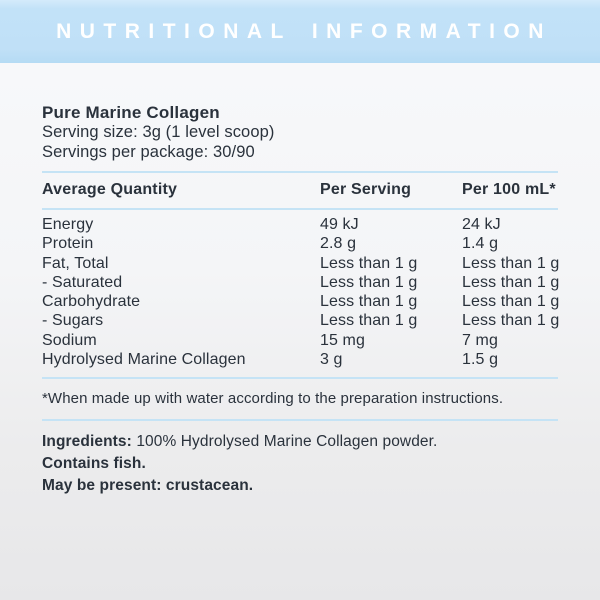 The width and height of the screenshot is (600, 600). What do you see at coordinates (300, 172) in the screenshot?
I see `divider-above-table-header` at bounding box center [300, 172].